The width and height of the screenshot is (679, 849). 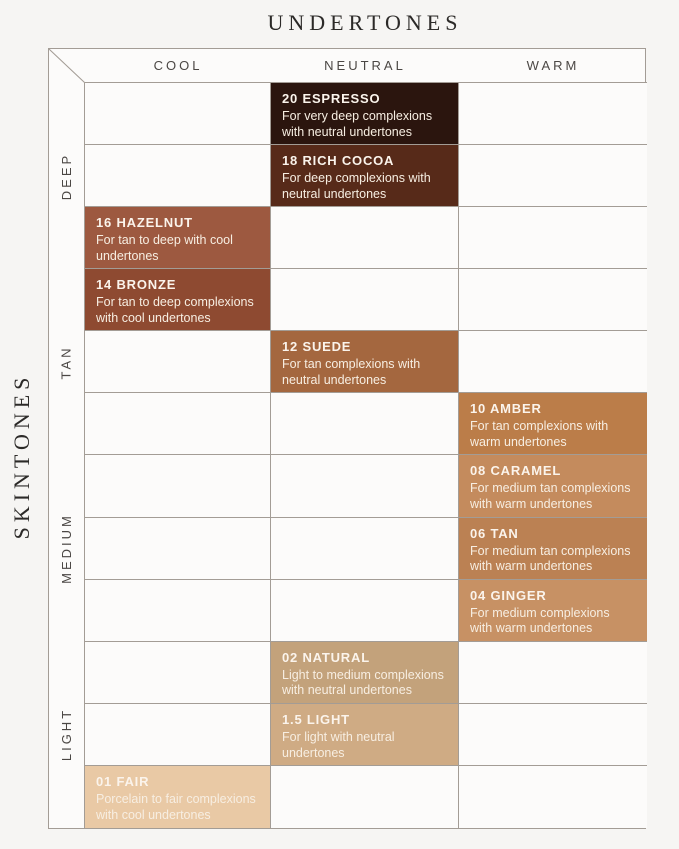 I want to click on corner-cell, so click(x=67, y=66).